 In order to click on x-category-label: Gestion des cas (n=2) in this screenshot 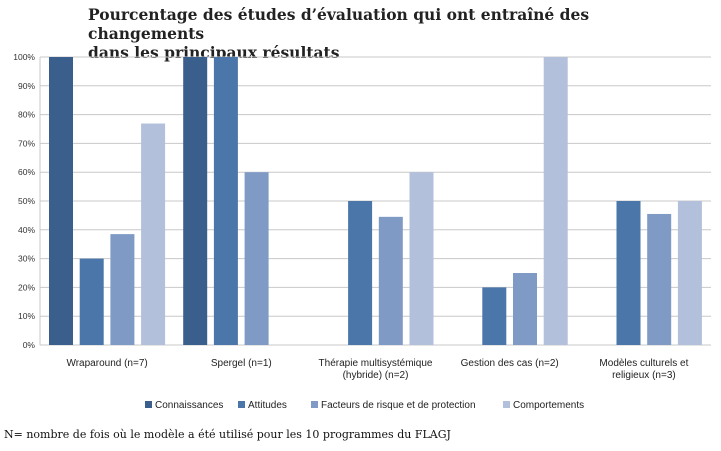, I will do `click(510, 363)`.